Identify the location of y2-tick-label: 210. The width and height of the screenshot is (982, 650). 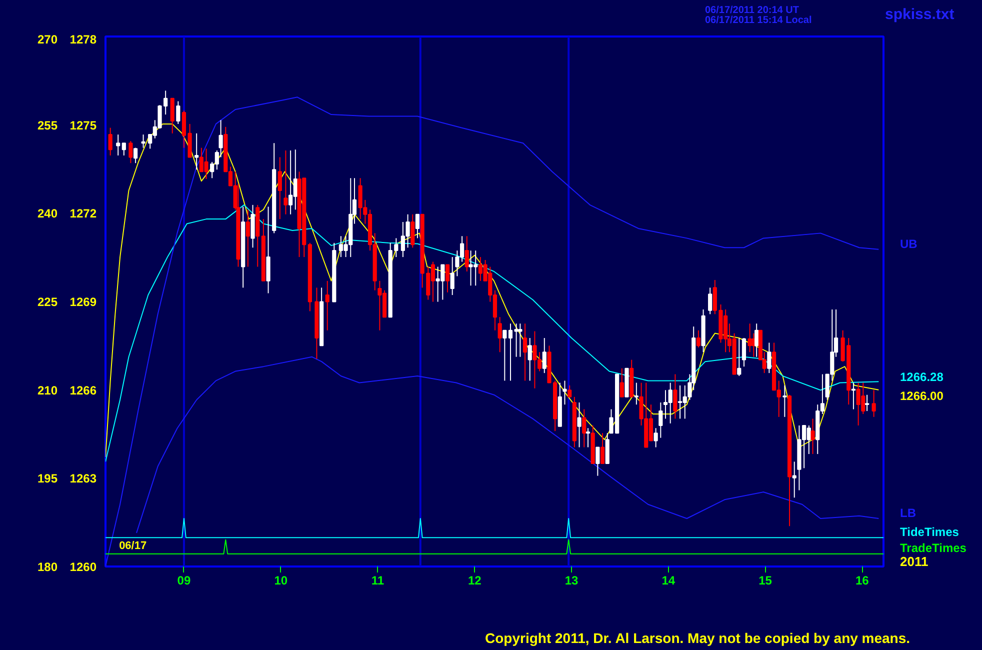
(47, 390).